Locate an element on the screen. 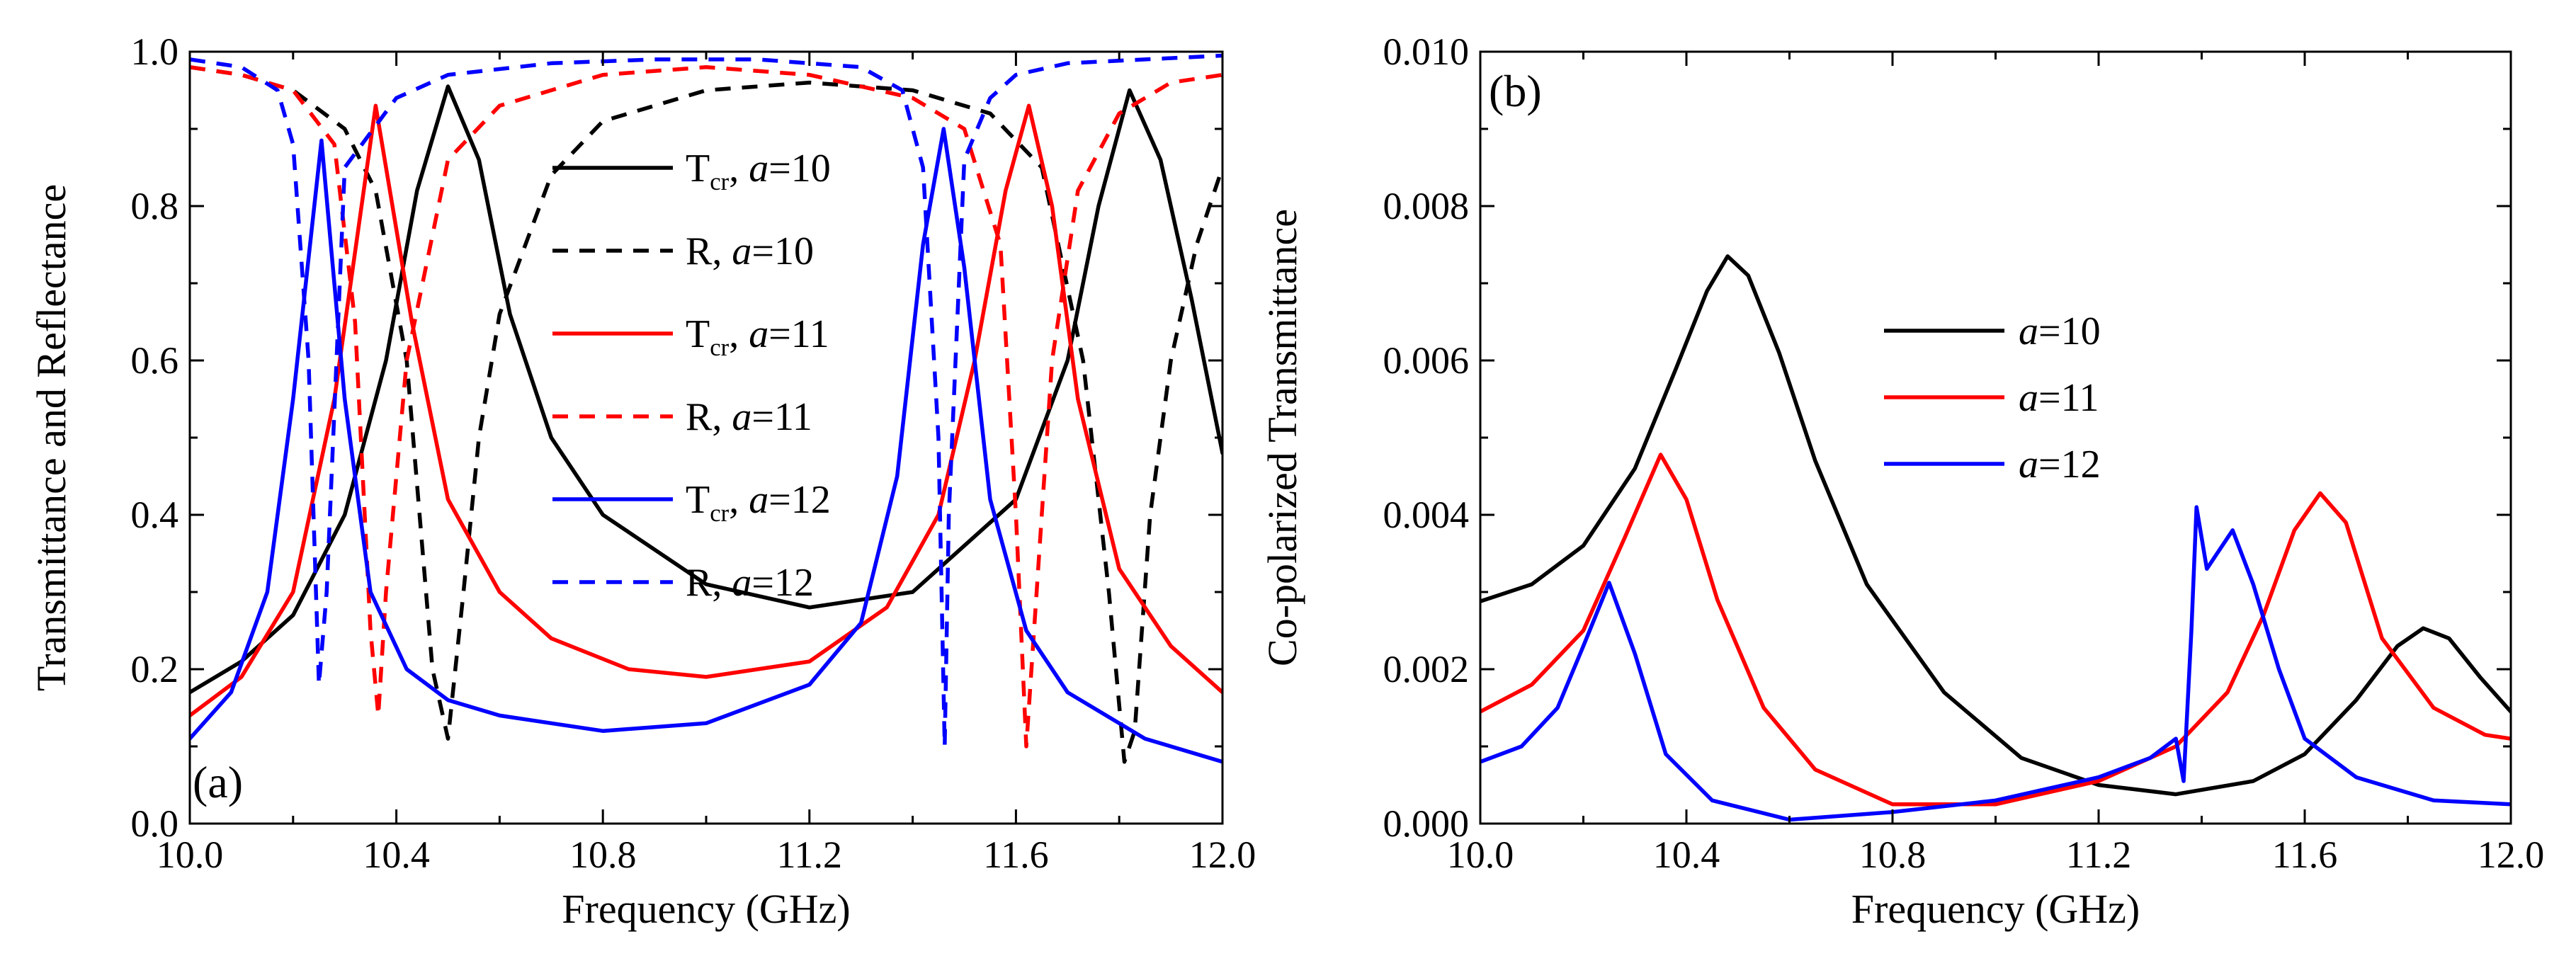  legend-label-1: R, a=10 is located at coordinates (750, 251).